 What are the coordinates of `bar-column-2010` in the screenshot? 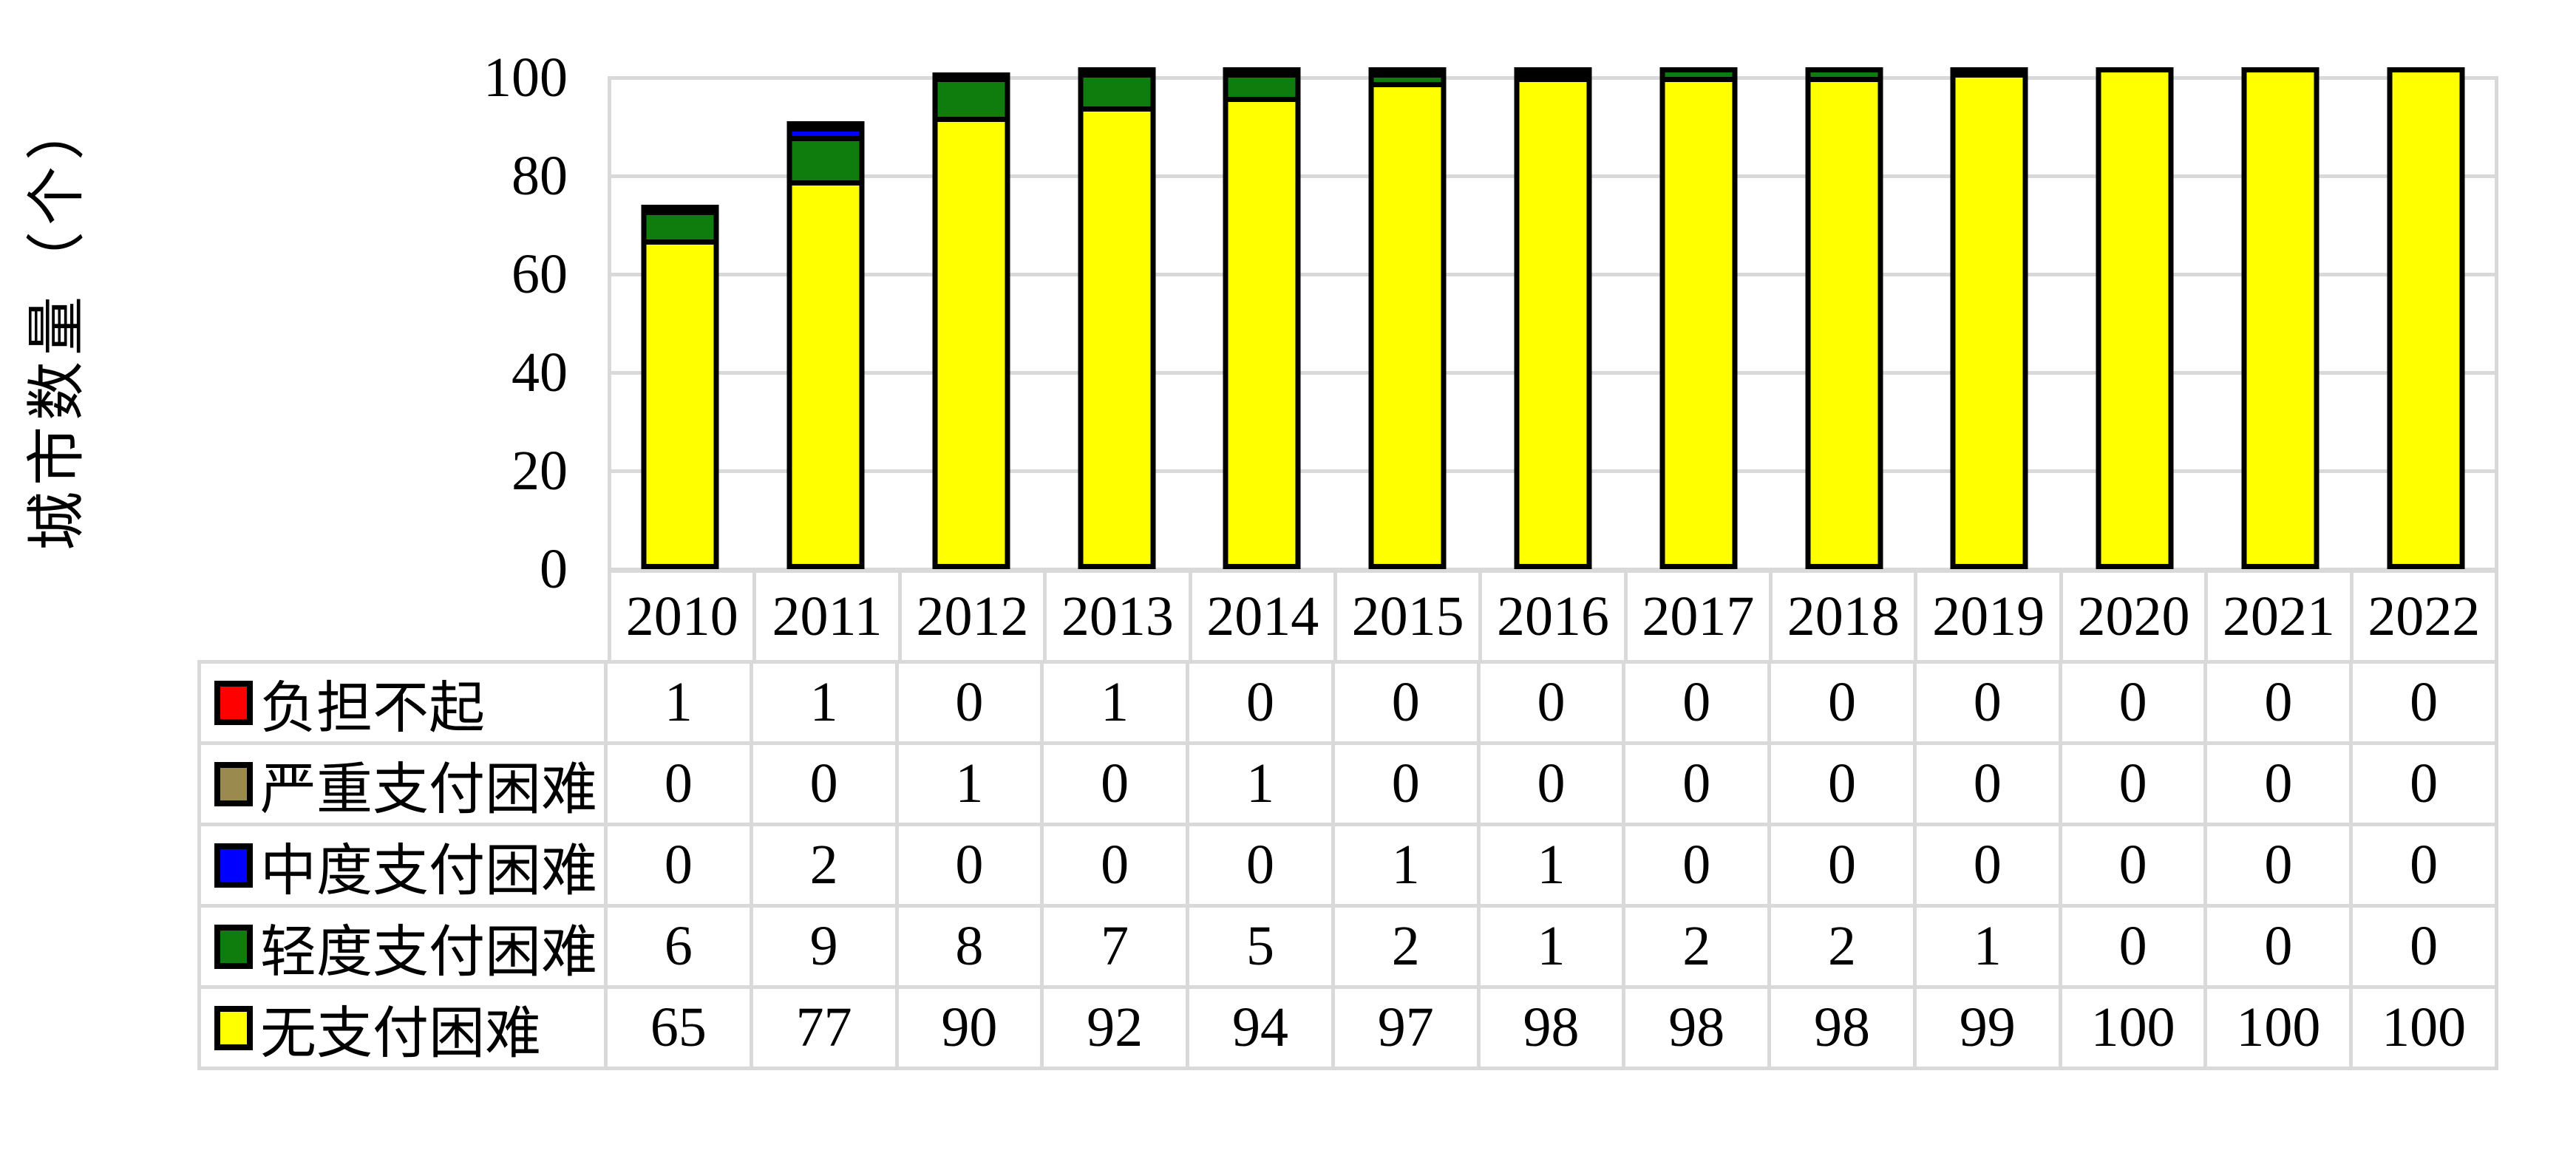 It's located at (680, 323).